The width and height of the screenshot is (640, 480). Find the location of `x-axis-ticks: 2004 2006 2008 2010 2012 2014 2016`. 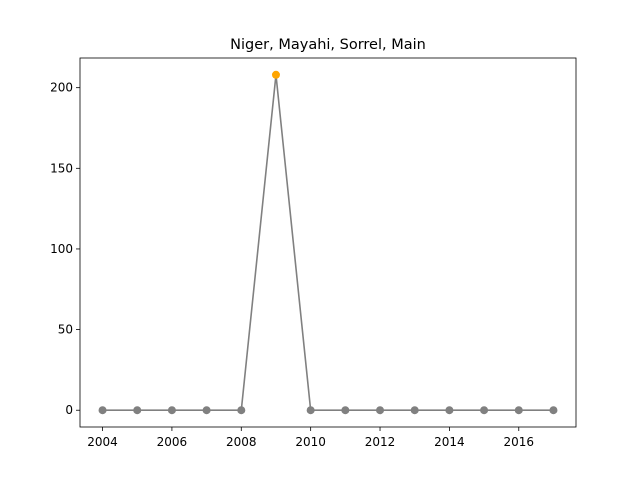

x-axis-ticks: 2004 2006 2008 2010 2012 2014 2016 is located at coordinates (310, 438).